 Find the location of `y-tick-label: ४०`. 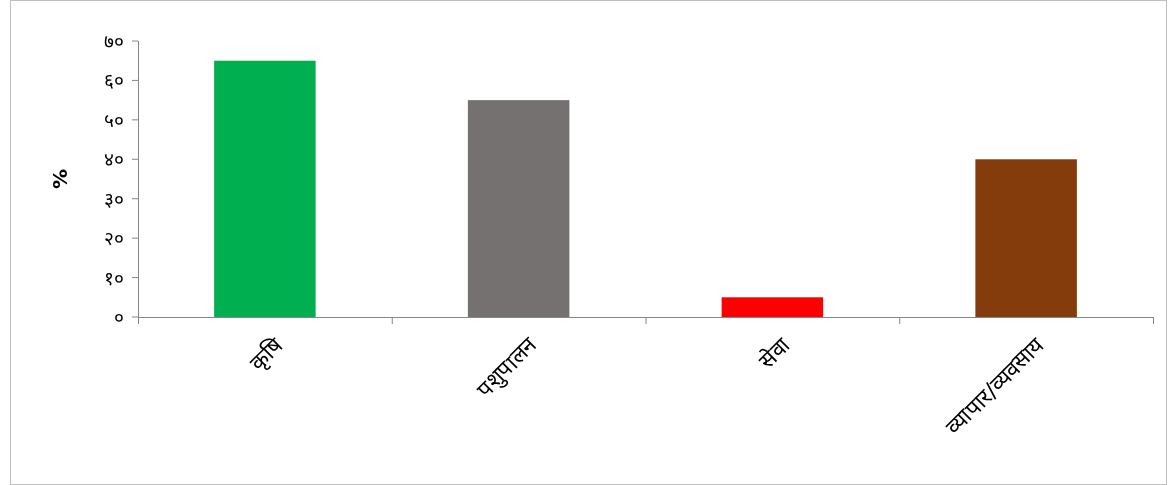

y-tick-label: ४० is located at coordinates (114, 159).